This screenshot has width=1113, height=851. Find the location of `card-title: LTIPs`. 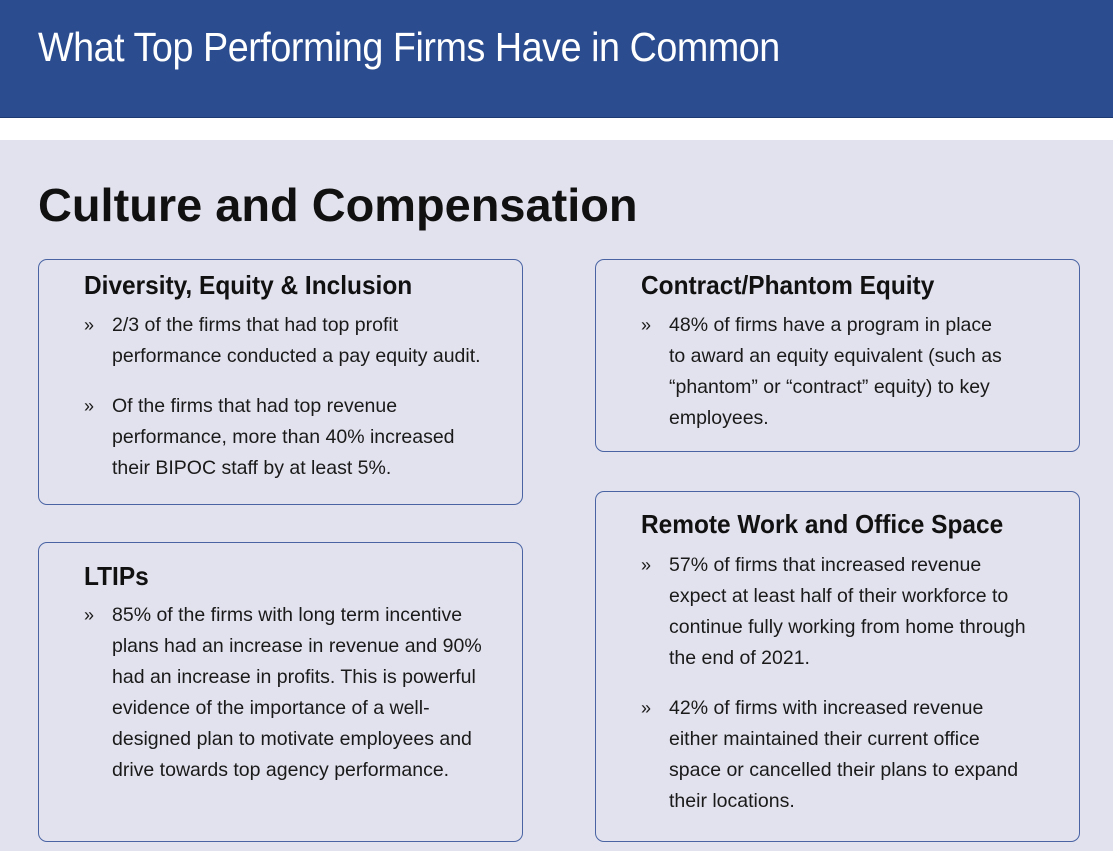

card-title: LTIPs is located at coordinates (116, 576).